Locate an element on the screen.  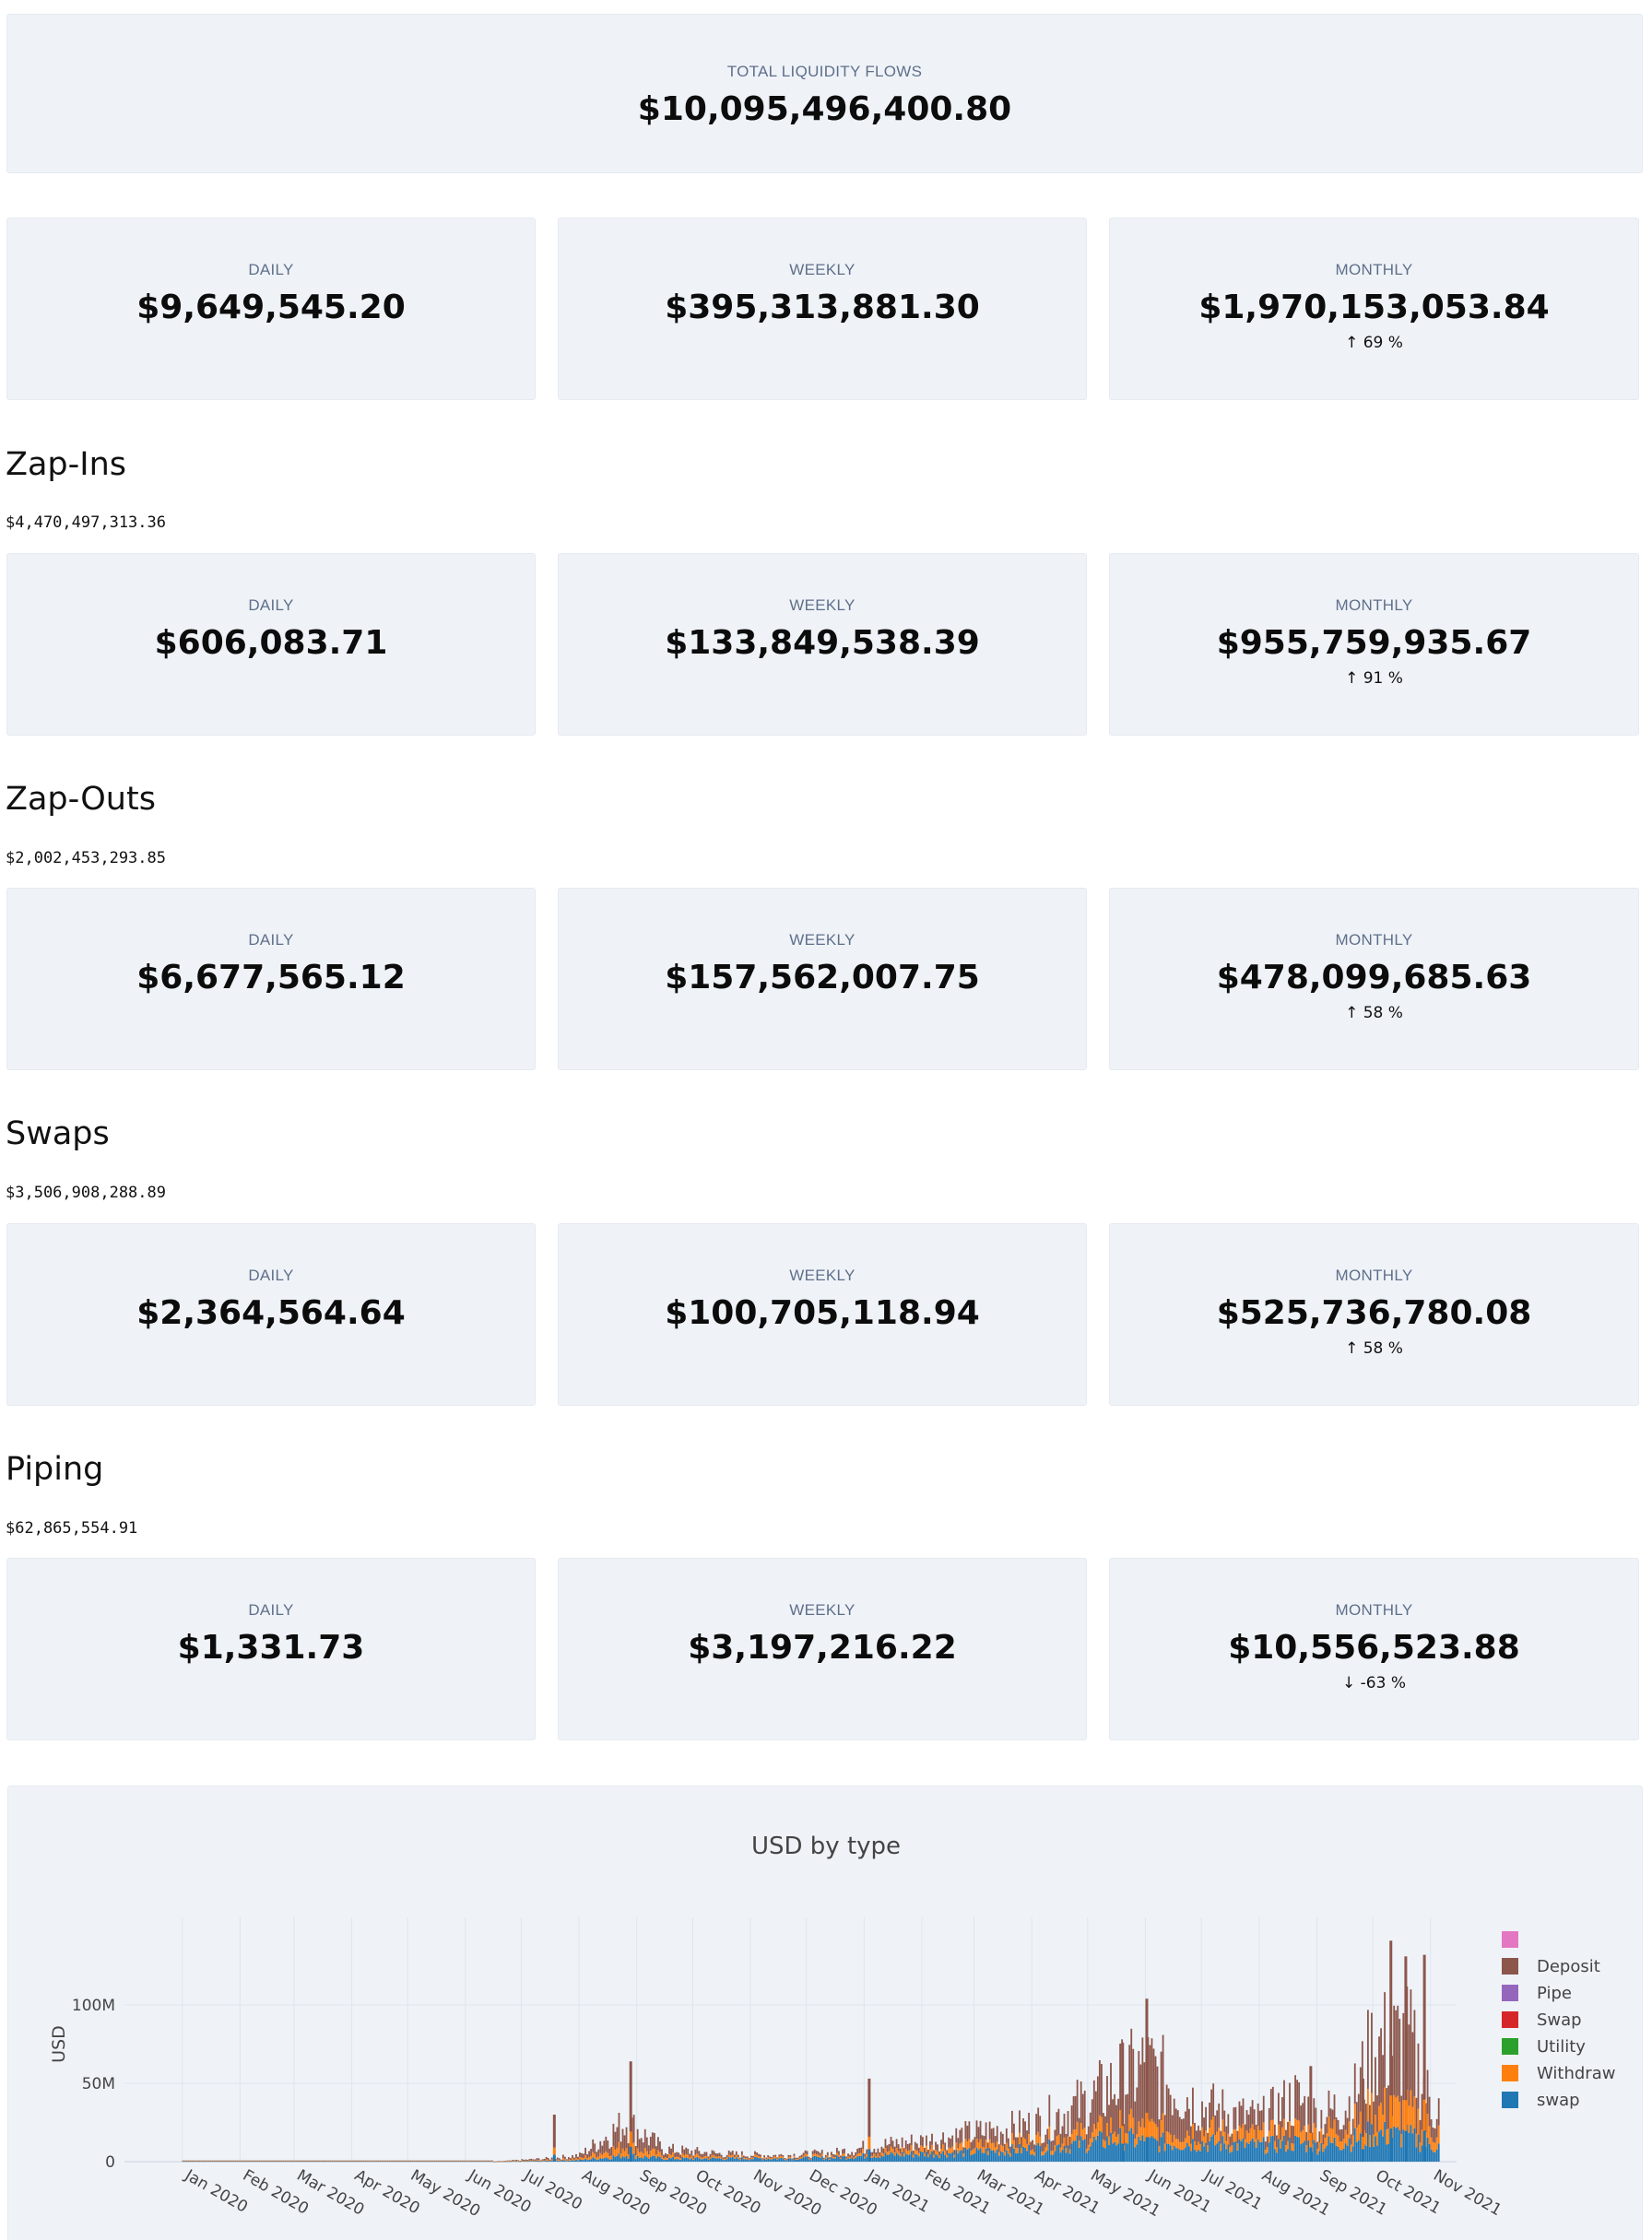
overall-monthly-change: ↑ 69 % is located at coordinates (1374, 343).